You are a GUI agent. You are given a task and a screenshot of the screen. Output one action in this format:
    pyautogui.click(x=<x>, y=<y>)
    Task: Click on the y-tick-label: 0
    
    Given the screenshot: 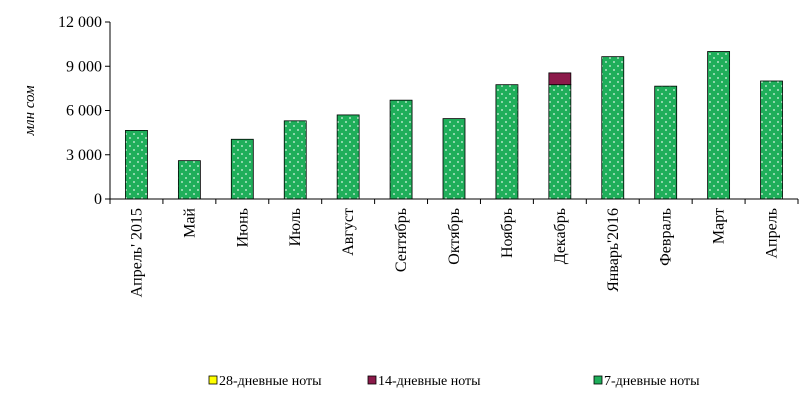 What is the action you would take?
    pyautogui.click(x=98, y=199)
    